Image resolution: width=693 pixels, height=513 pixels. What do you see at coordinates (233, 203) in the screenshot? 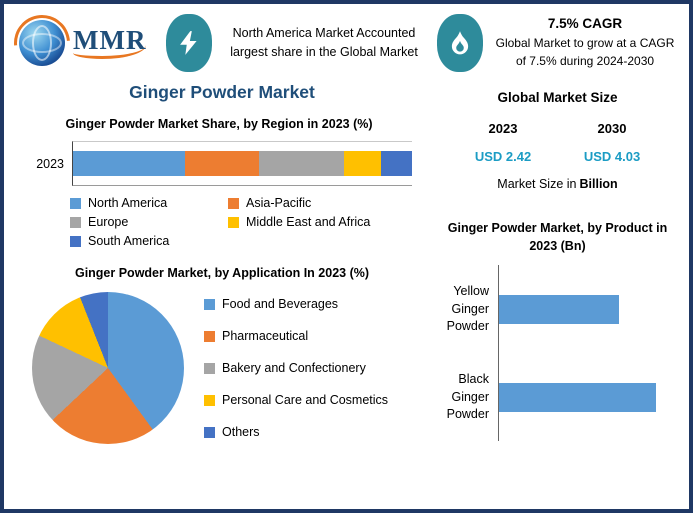
I see `legend-swatch-asia-pacific` at bounding box center [233, 203].